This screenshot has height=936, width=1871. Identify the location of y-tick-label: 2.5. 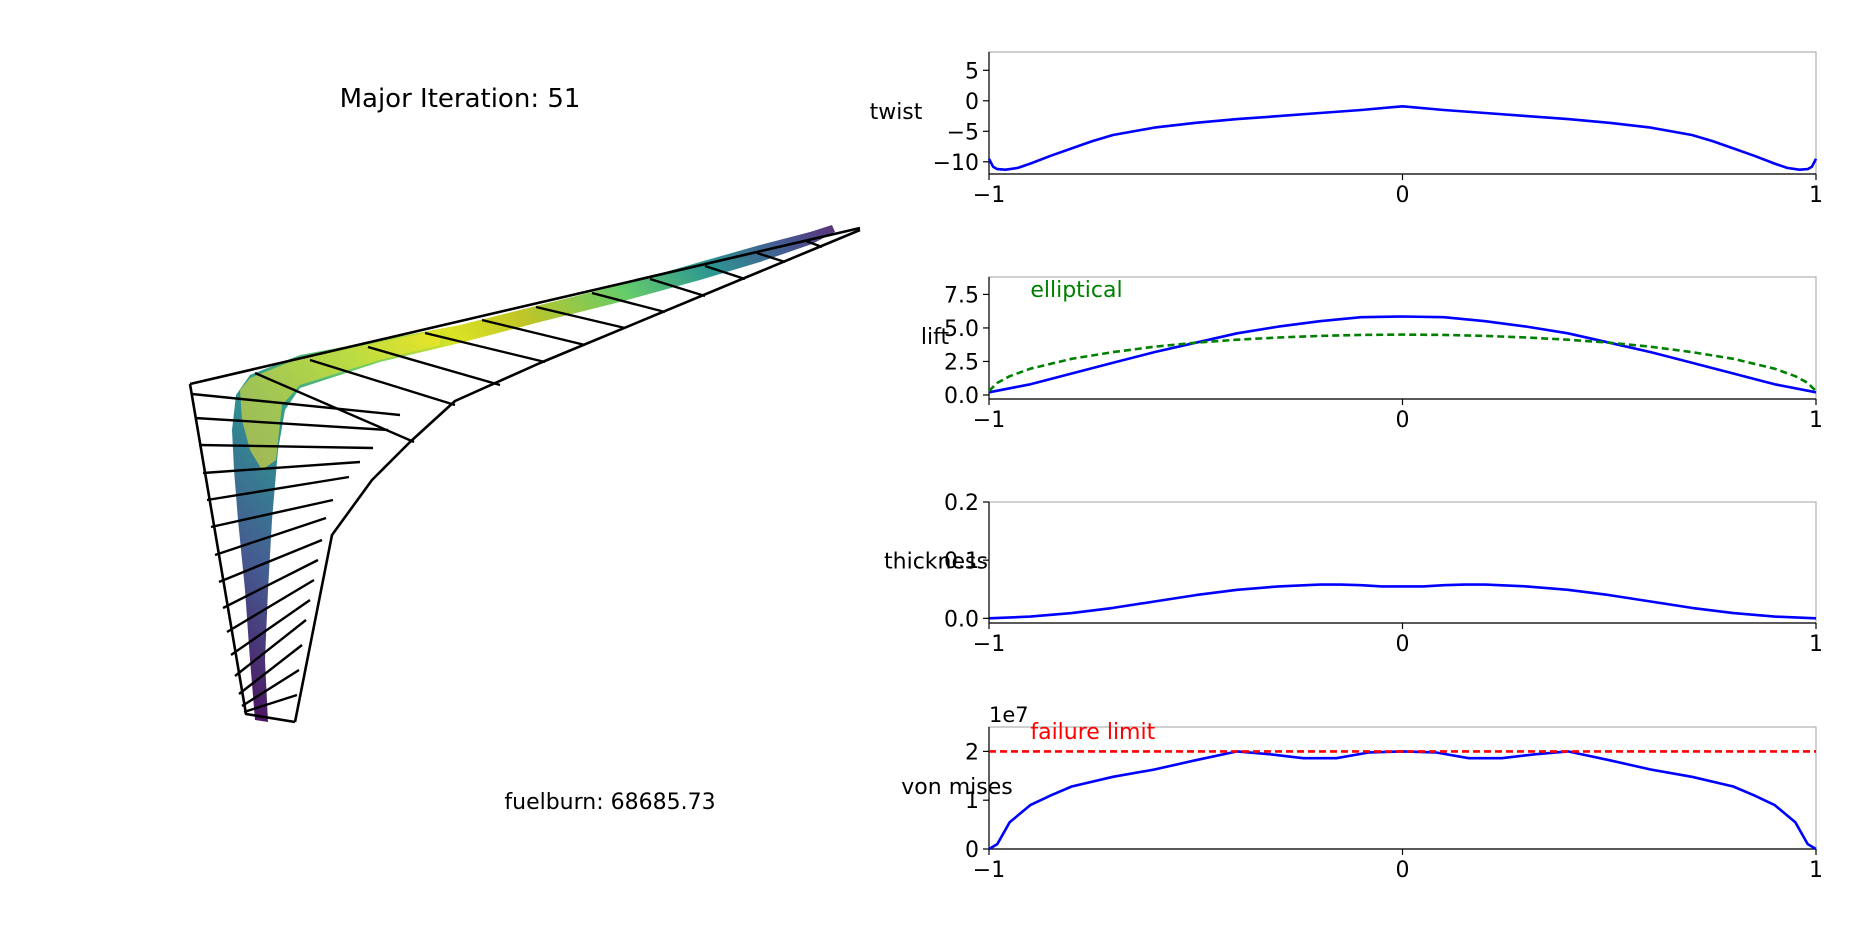
(961, 362).